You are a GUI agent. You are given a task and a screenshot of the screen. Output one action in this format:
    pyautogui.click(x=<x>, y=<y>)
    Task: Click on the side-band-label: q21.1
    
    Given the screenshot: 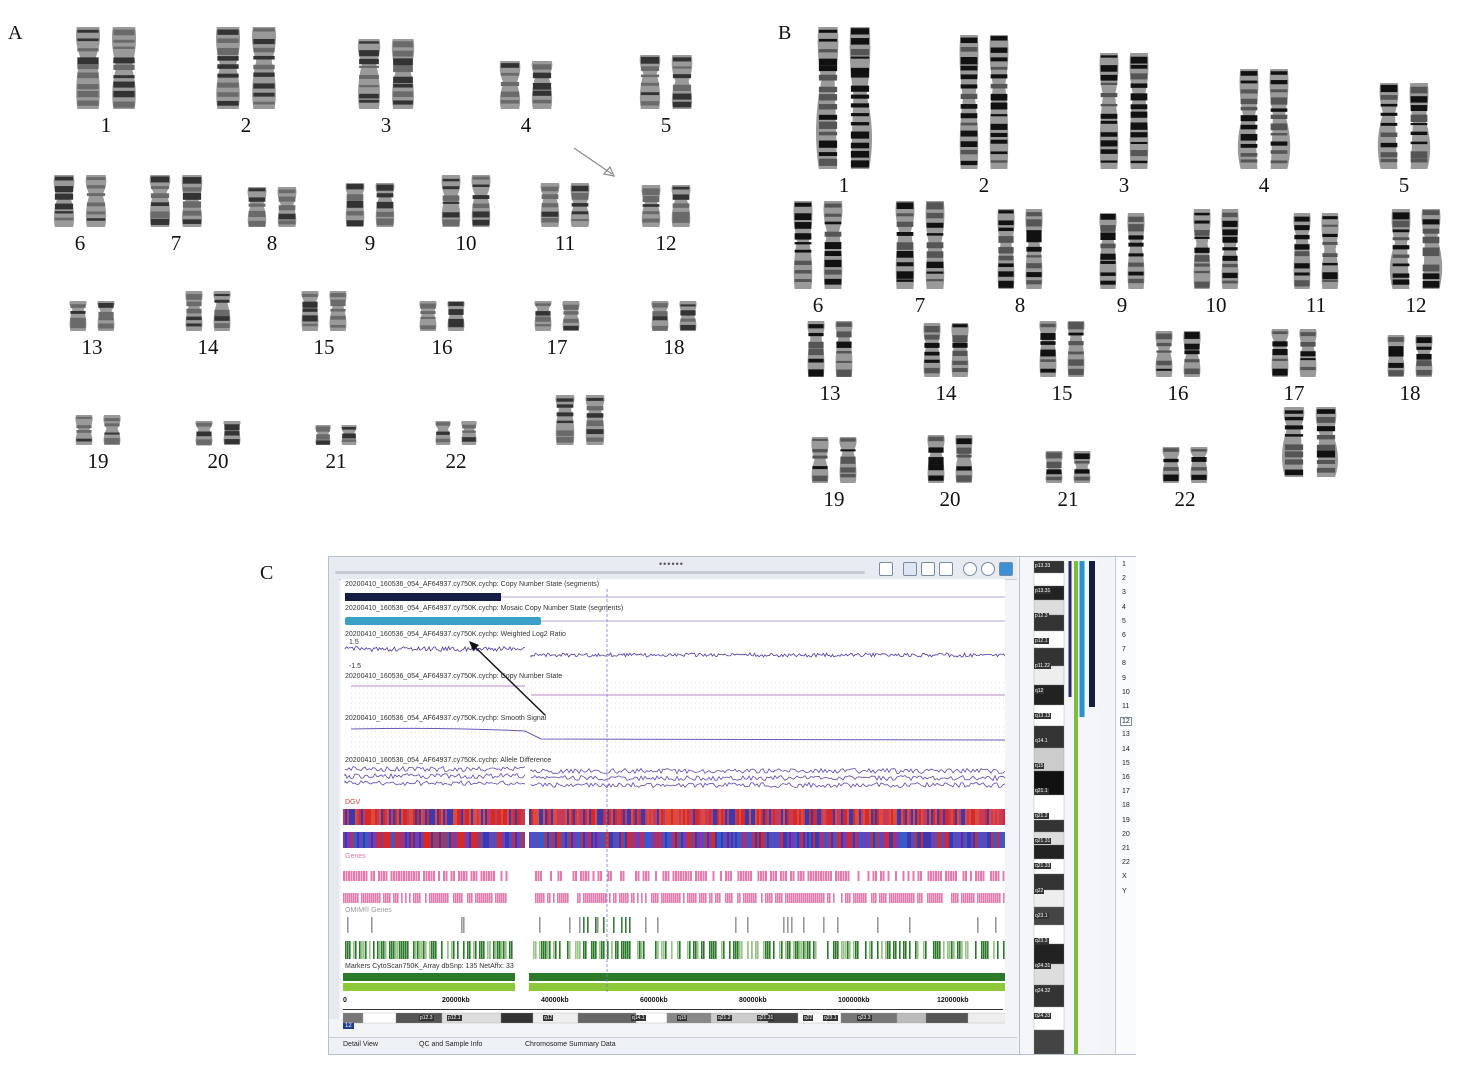 What is the action you would take?
    pyautogui.click(x=1041, y=791)
    